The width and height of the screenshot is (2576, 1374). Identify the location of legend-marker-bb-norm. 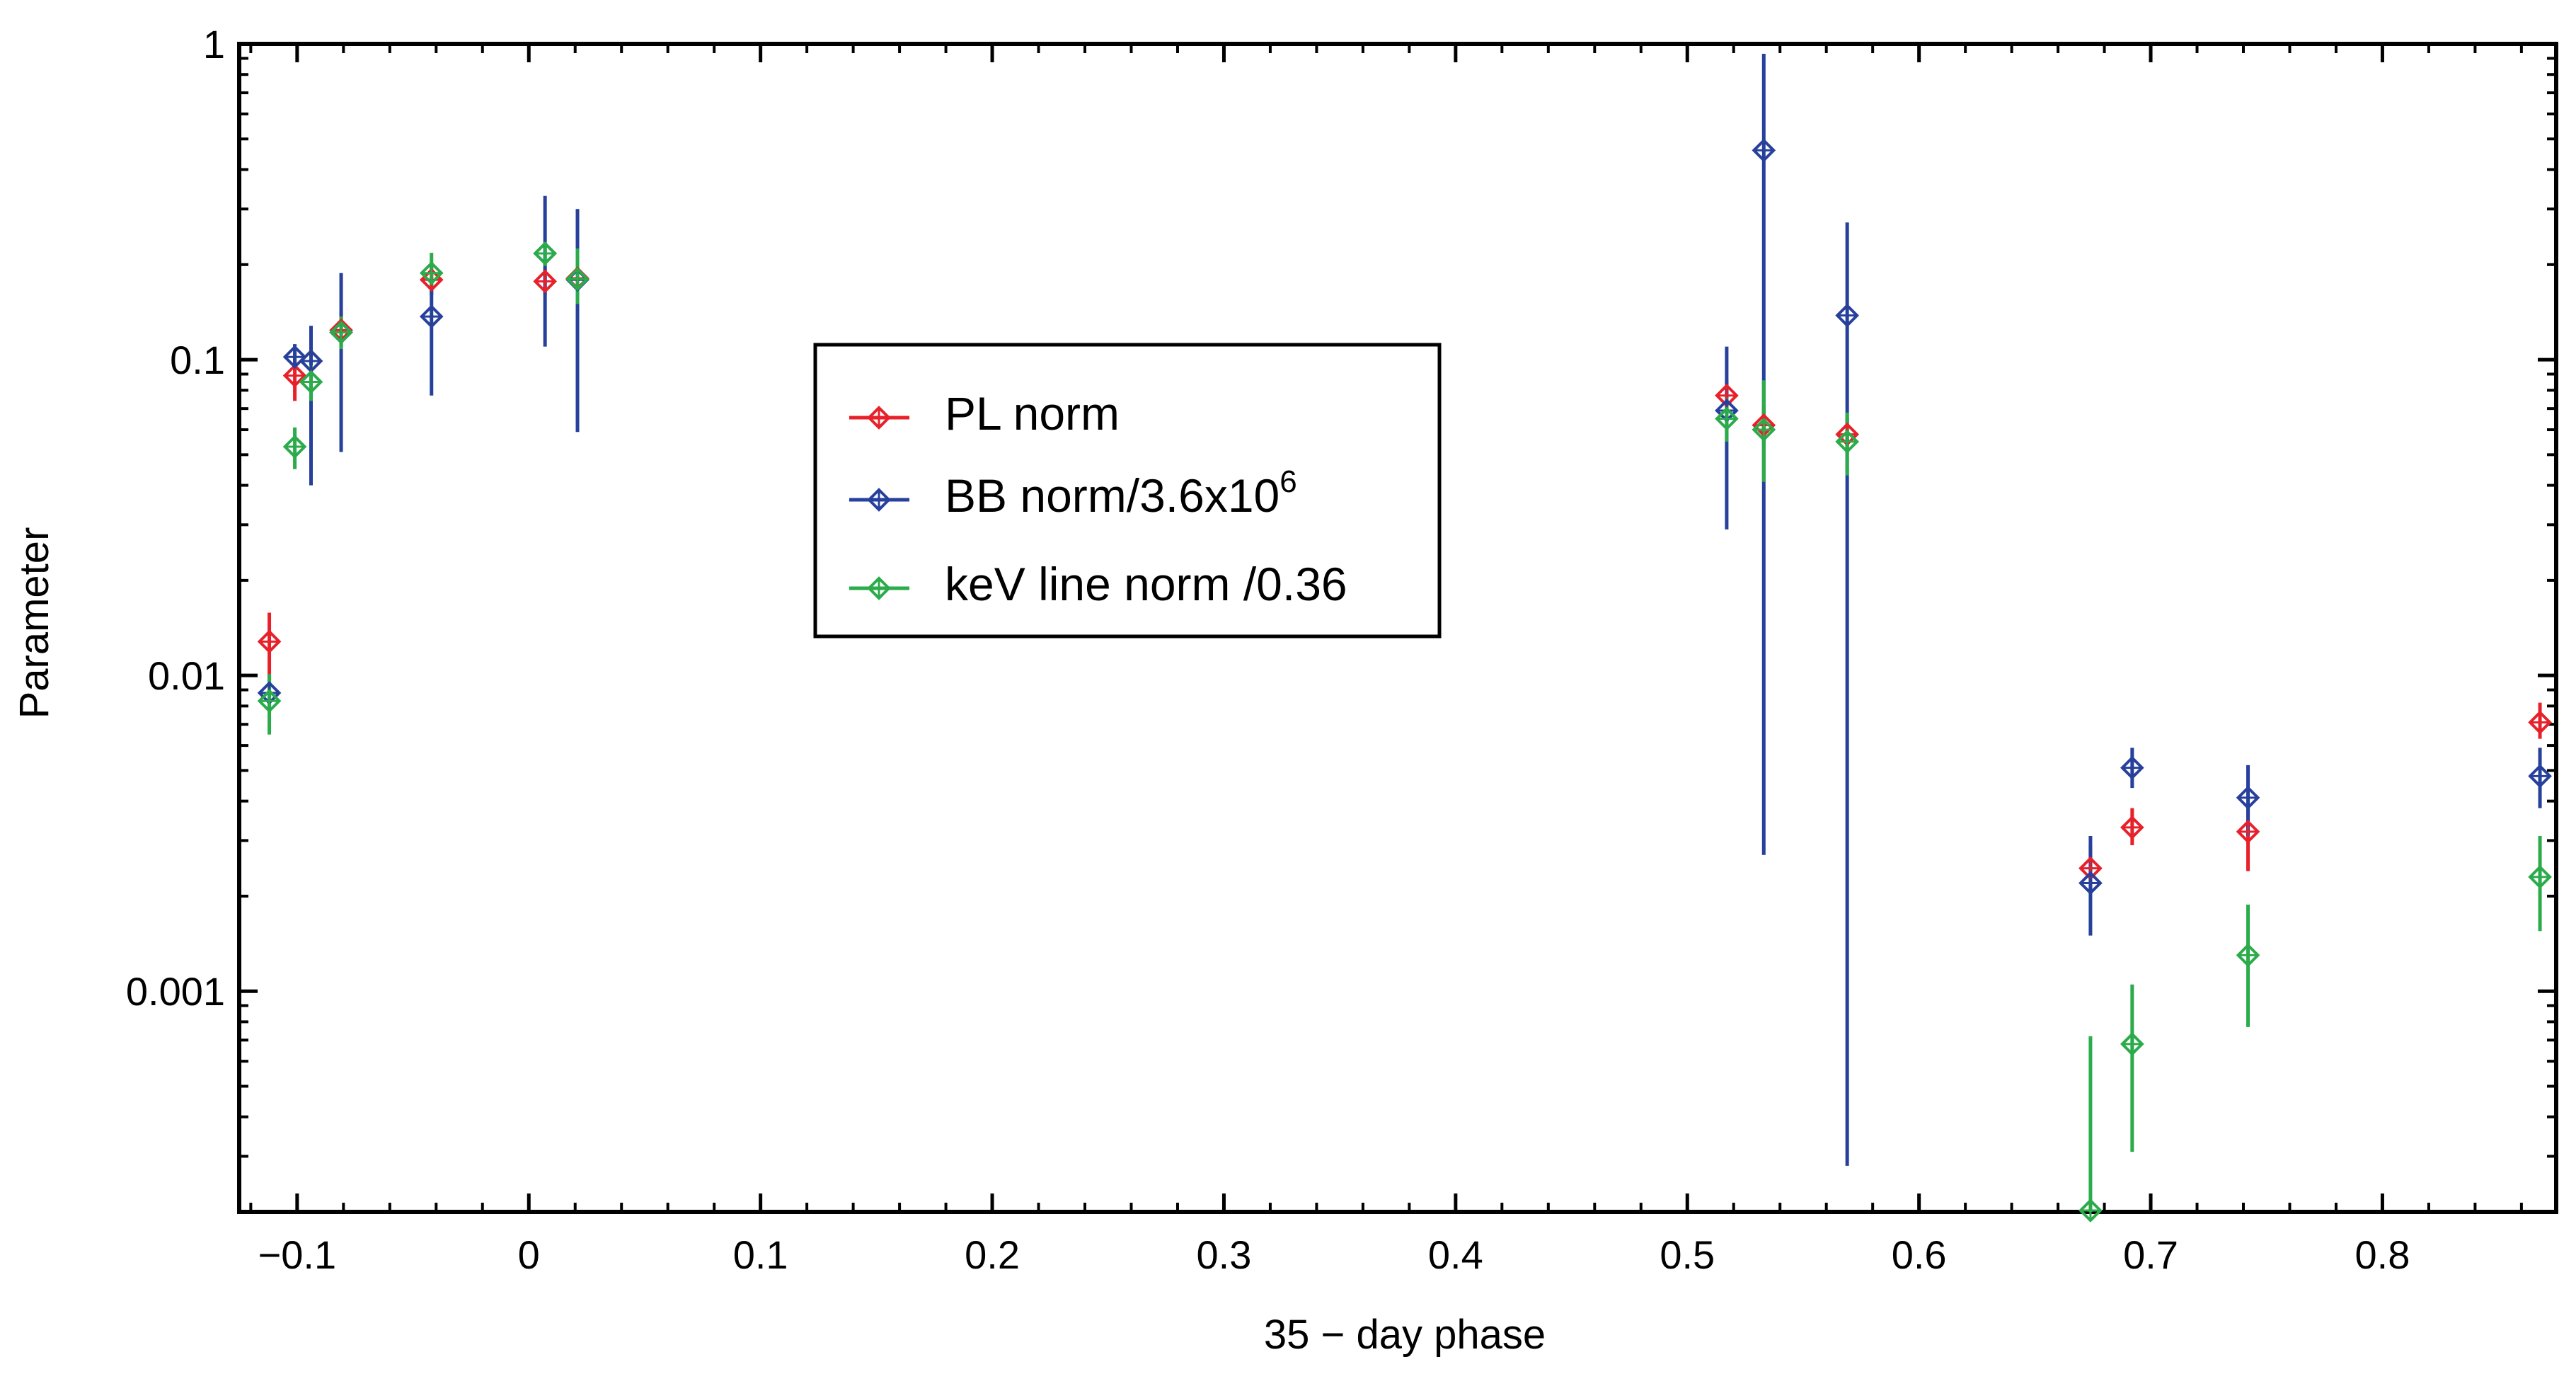
(879, 500).